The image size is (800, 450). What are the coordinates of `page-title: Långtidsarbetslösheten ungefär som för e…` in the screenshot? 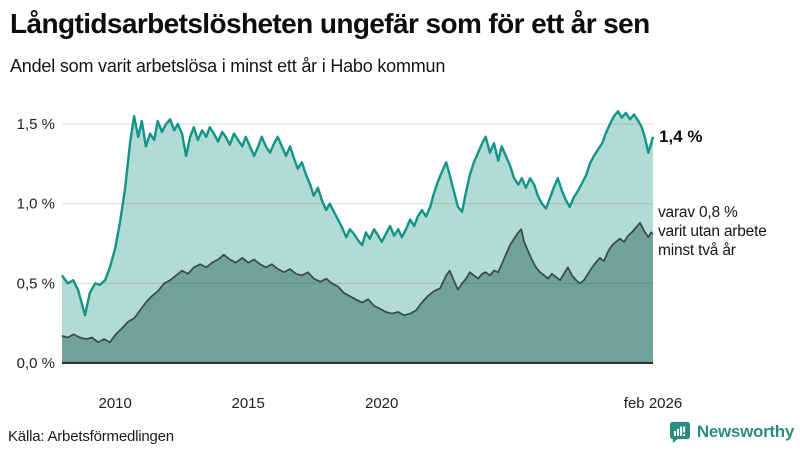 It's located at (330, 23).